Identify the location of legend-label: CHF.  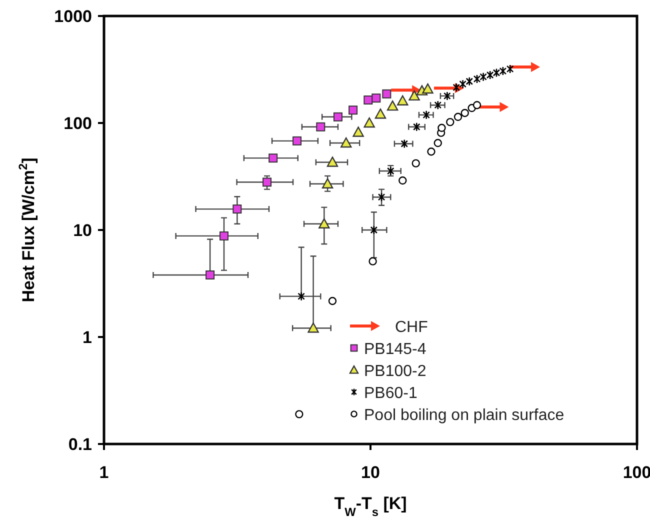
(411, 327).